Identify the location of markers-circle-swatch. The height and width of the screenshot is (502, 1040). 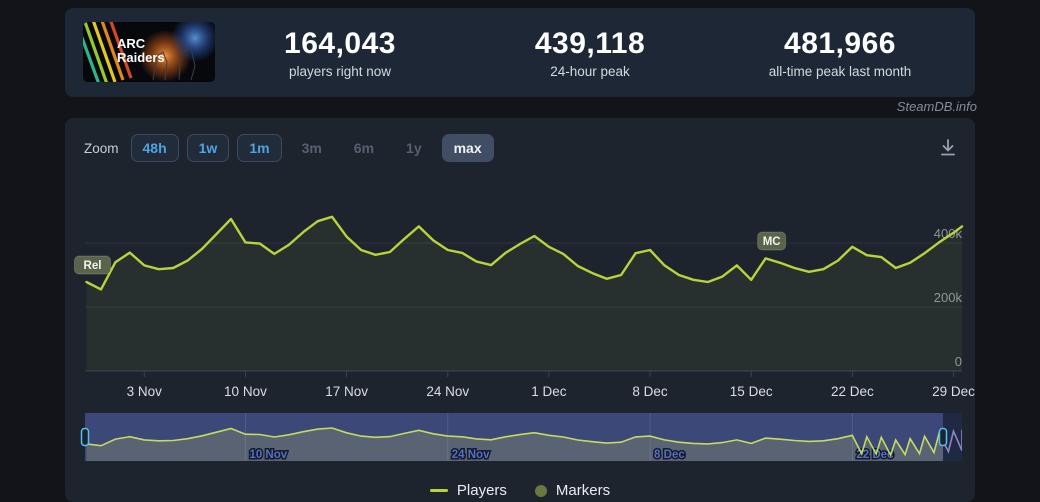
(540, 490).